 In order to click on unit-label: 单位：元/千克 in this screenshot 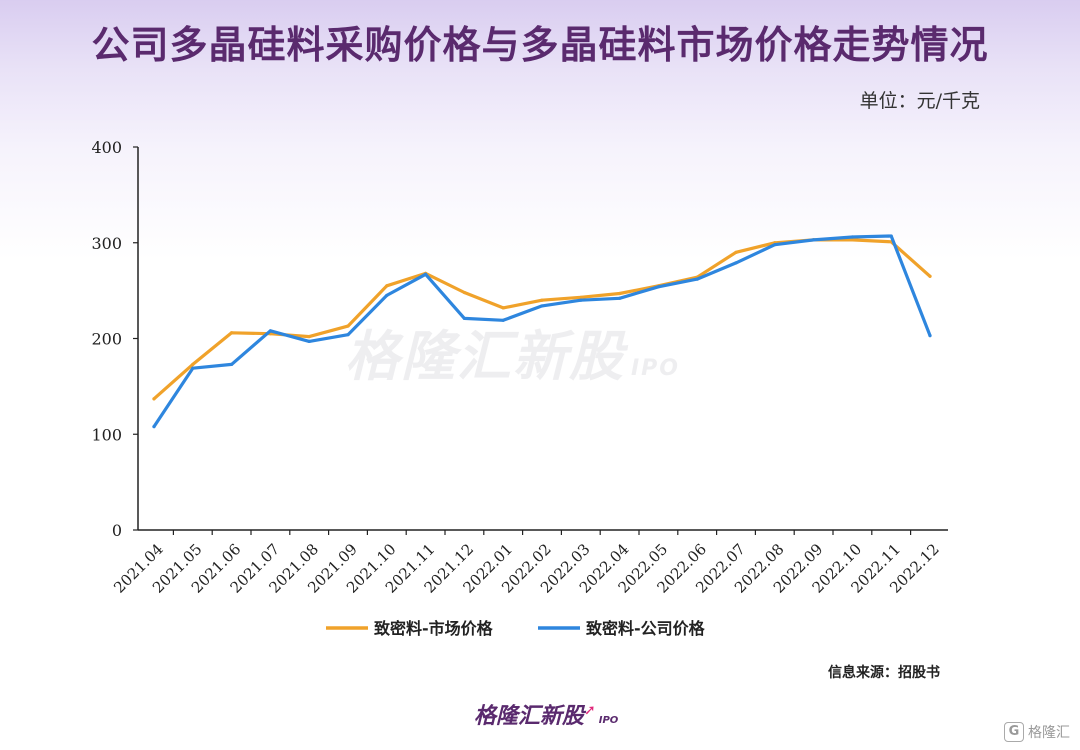, I will do `click(919, 101)`.